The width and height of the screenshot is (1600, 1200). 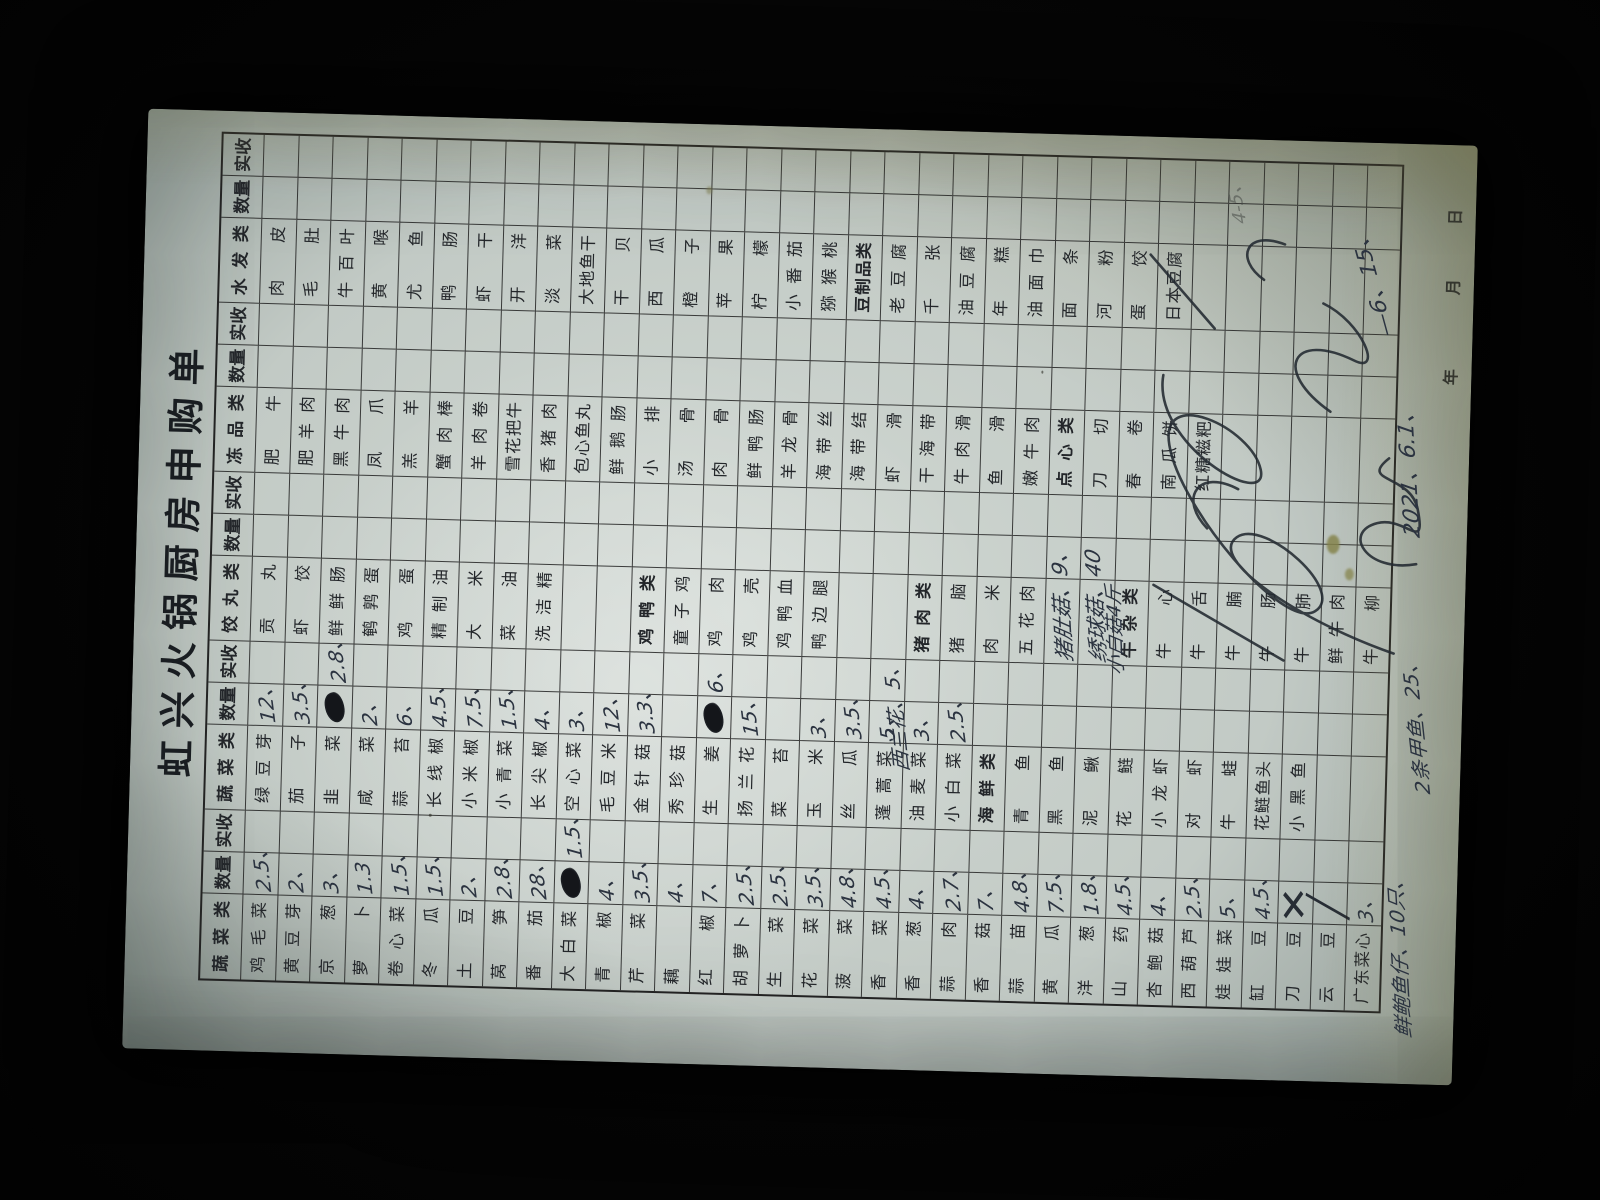 I want to click on item-cell: 小黑鱼, so click(x=1298, y=797).